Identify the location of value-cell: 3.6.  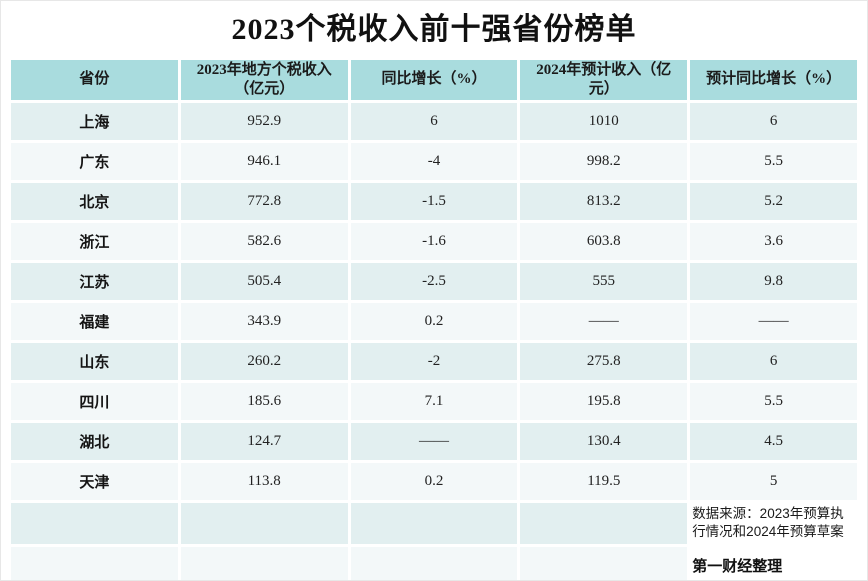
(773, 241).